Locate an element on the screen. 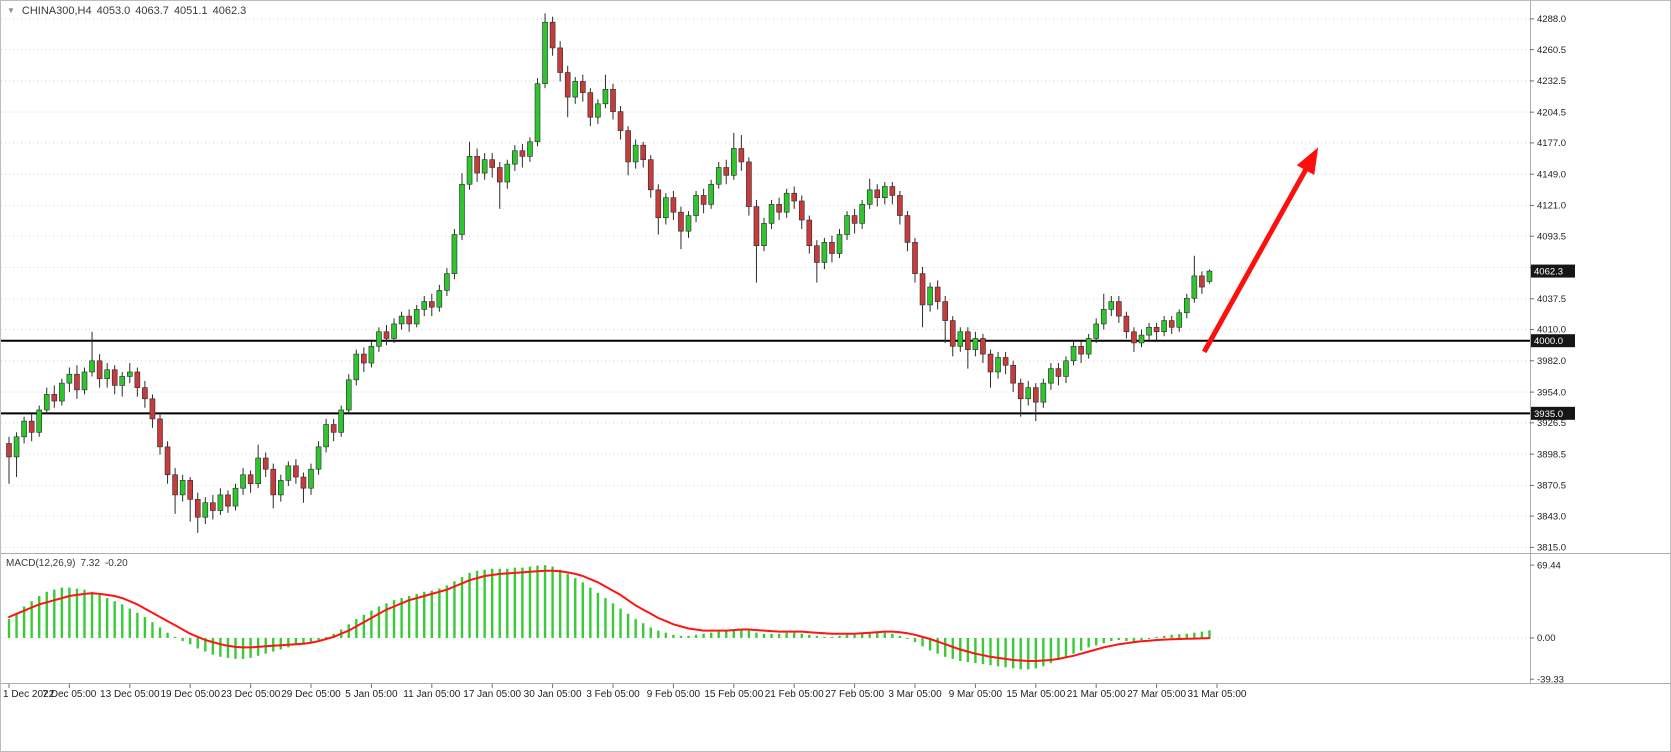 The image size is (1671, 752). price-tick-label: 4232.5 is located at coordinates (1551, 81).